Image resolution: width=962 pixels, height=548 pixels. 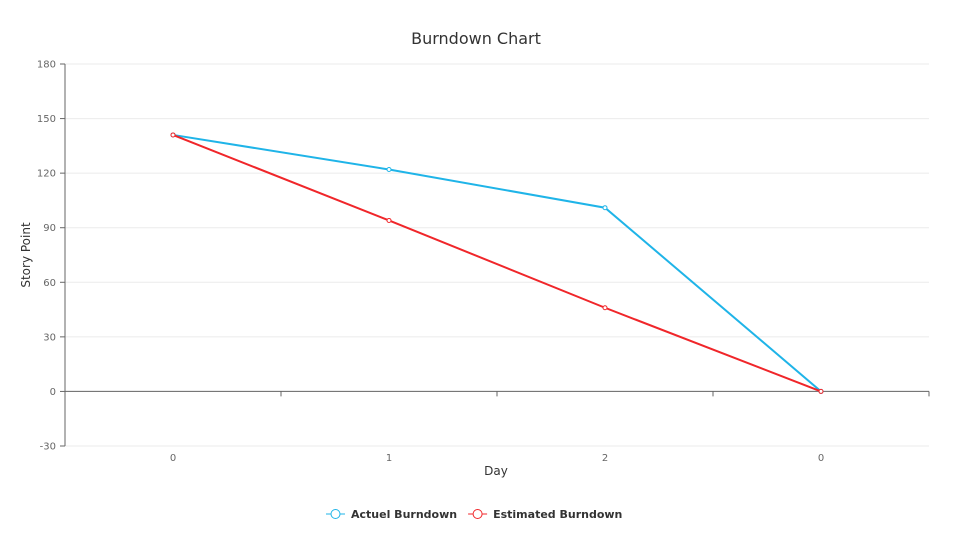 What do you see at coordinates (389, 458) in the screenshot?
I see `x-tick-label: 1` at bounding box center [389, 458].